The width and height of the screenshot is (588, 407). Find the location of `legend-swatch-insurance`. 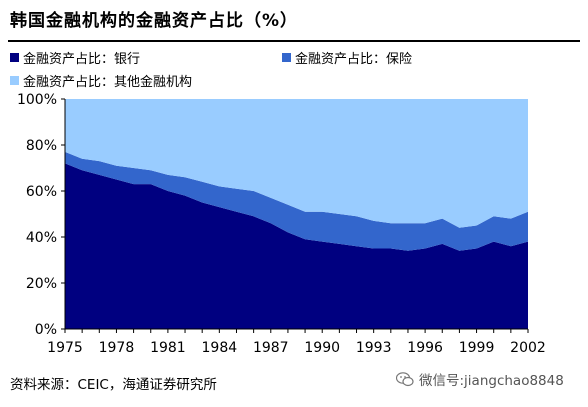

legend-swatch-insurance is located at coordinates (286, 57).